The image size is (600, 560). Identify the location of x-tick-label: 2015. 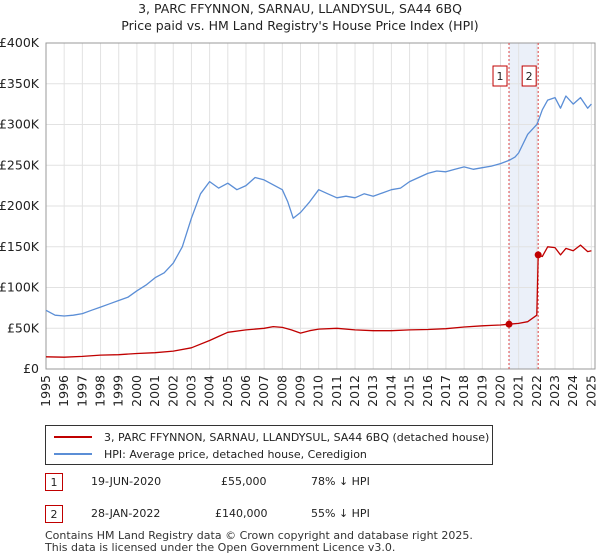
(409, 391).